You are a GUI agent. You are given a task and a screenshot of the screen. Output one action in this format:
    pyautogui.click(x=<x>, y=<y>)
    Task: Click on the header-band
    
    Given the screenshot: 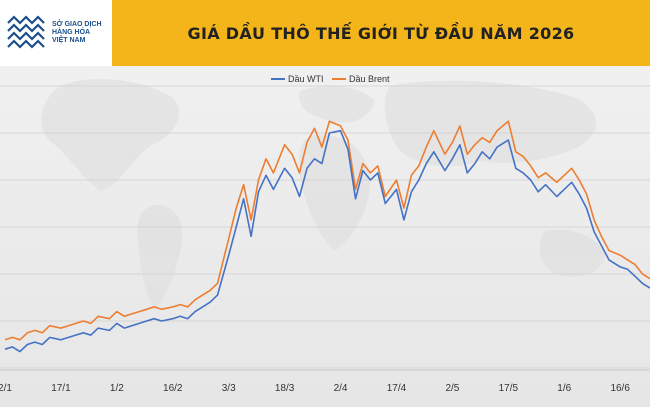 What is the action you would take?
    pyautogui.click(x=381, y=33)
    